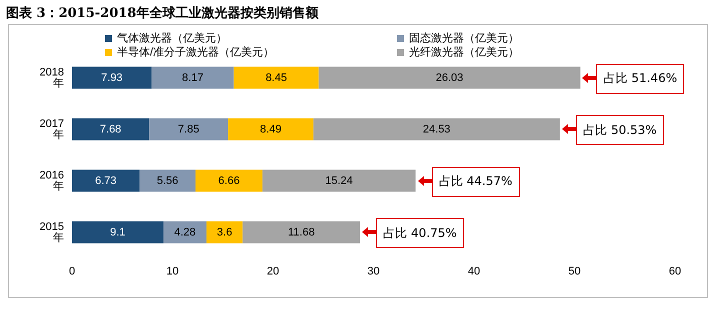 The width and height of the screenshot is (715, 328). I want to click on data-label: 6.66, so click(229, 180).